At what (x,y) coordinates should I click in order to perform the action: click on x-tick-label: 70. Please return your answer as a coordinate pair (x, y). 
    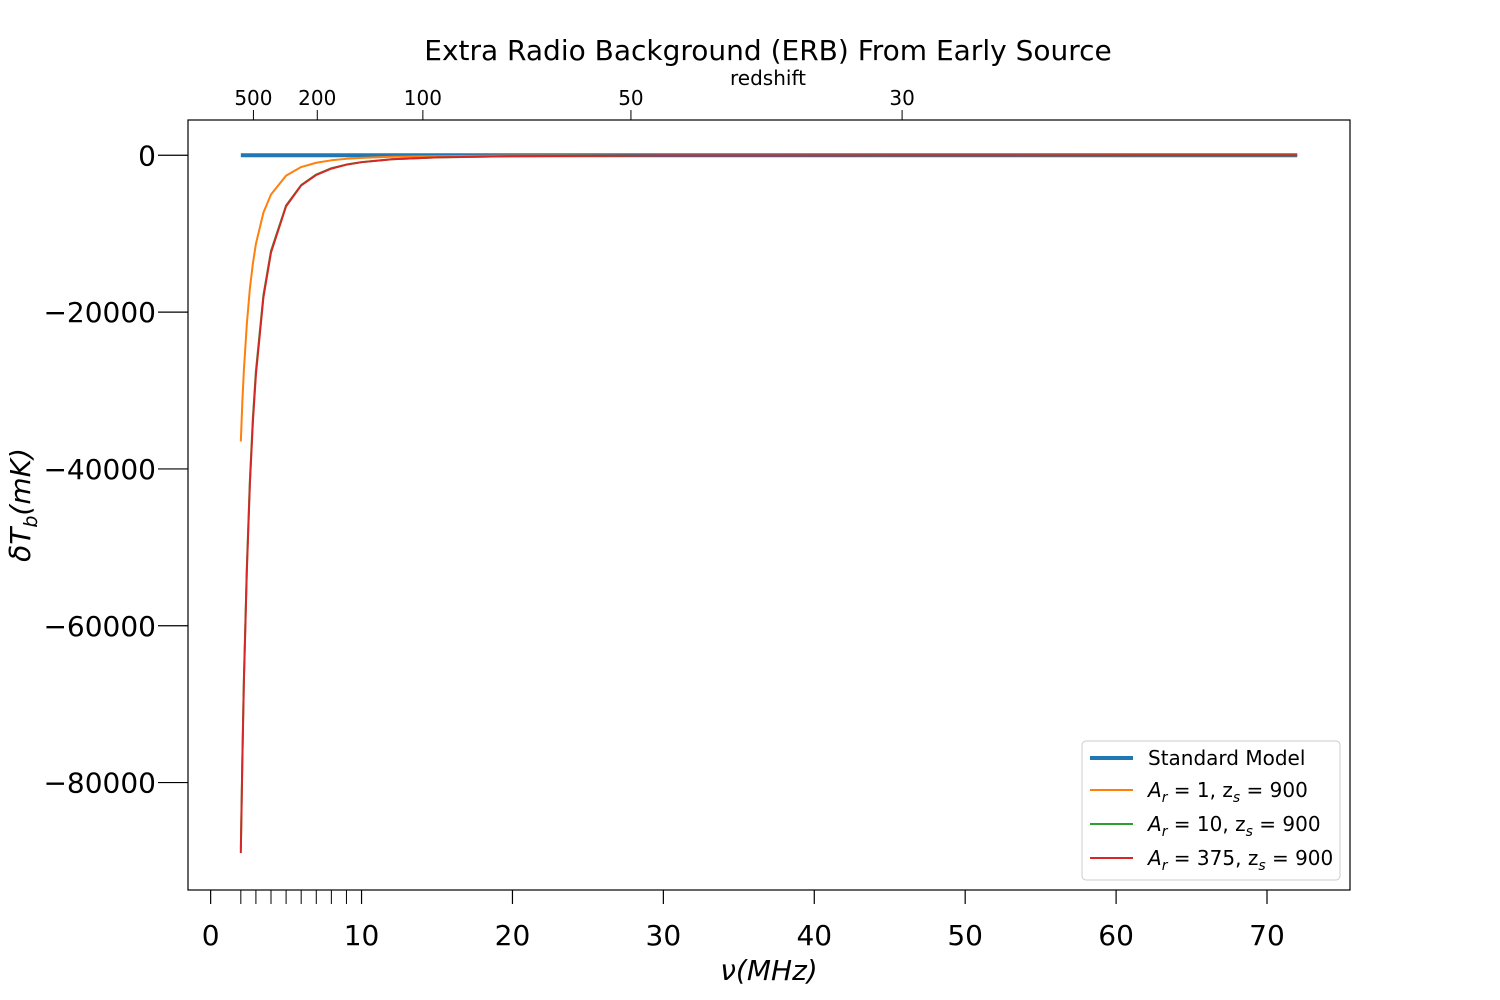
    Looking at the image, I should click on (1267, 935).